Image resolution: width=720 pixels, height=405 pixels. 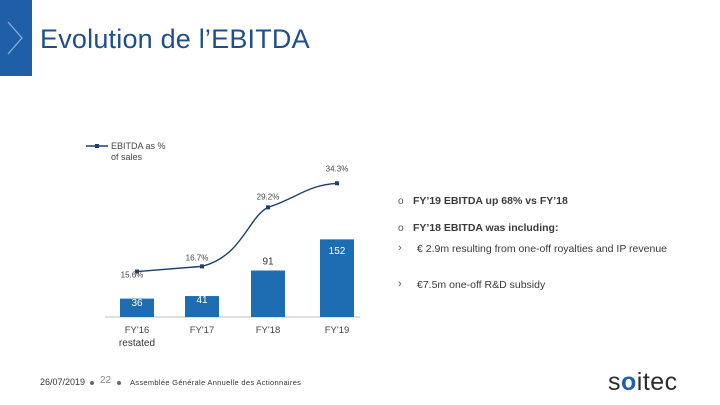 What do you see at coordinates (337, 278) in the screenshot?
I see `bar-FY'19` at bounding box center [337, 278].